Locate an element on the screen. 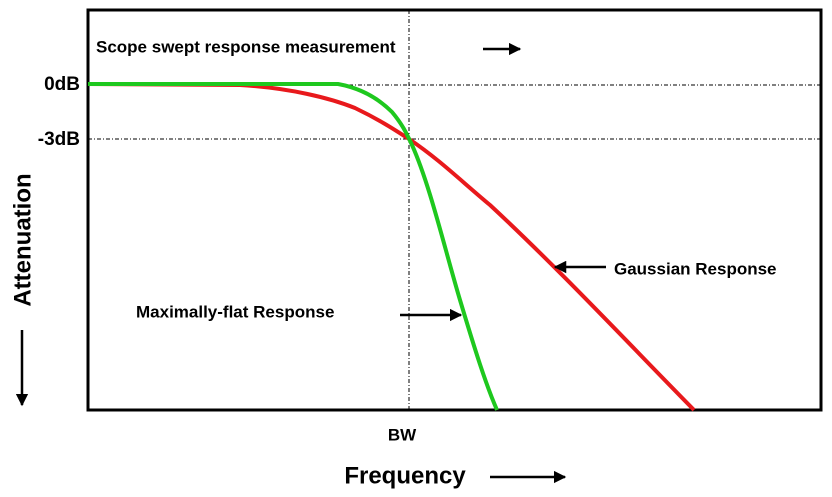  gaussian-label: Gaussian Response is located at coordinates (695, 268).